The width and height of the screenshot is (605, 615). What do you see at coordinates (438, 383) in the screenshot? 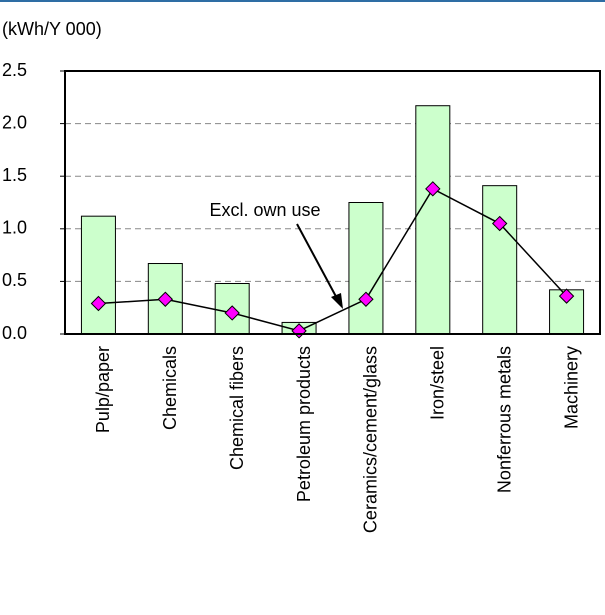
I see `x-tick-label: Iron/steel` at bounding box center [438, 383].